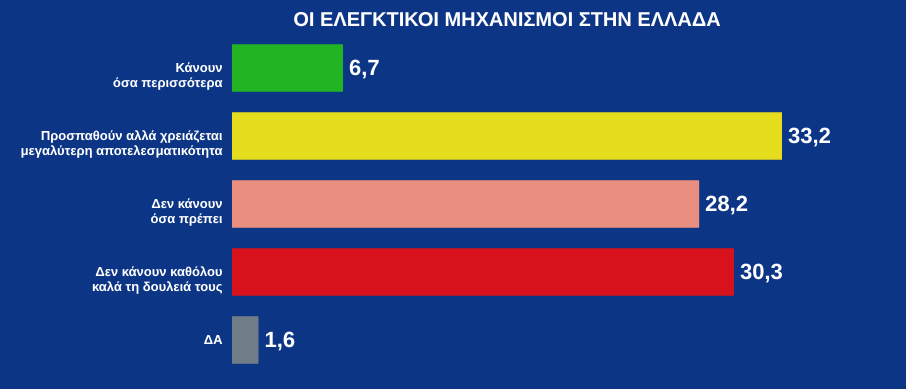  What do you see at coordinates (167, 75) in the screenshot?
I see `y-tick-label: Κάνουν όσα περισσότερα` at bounding box center [167, 75].